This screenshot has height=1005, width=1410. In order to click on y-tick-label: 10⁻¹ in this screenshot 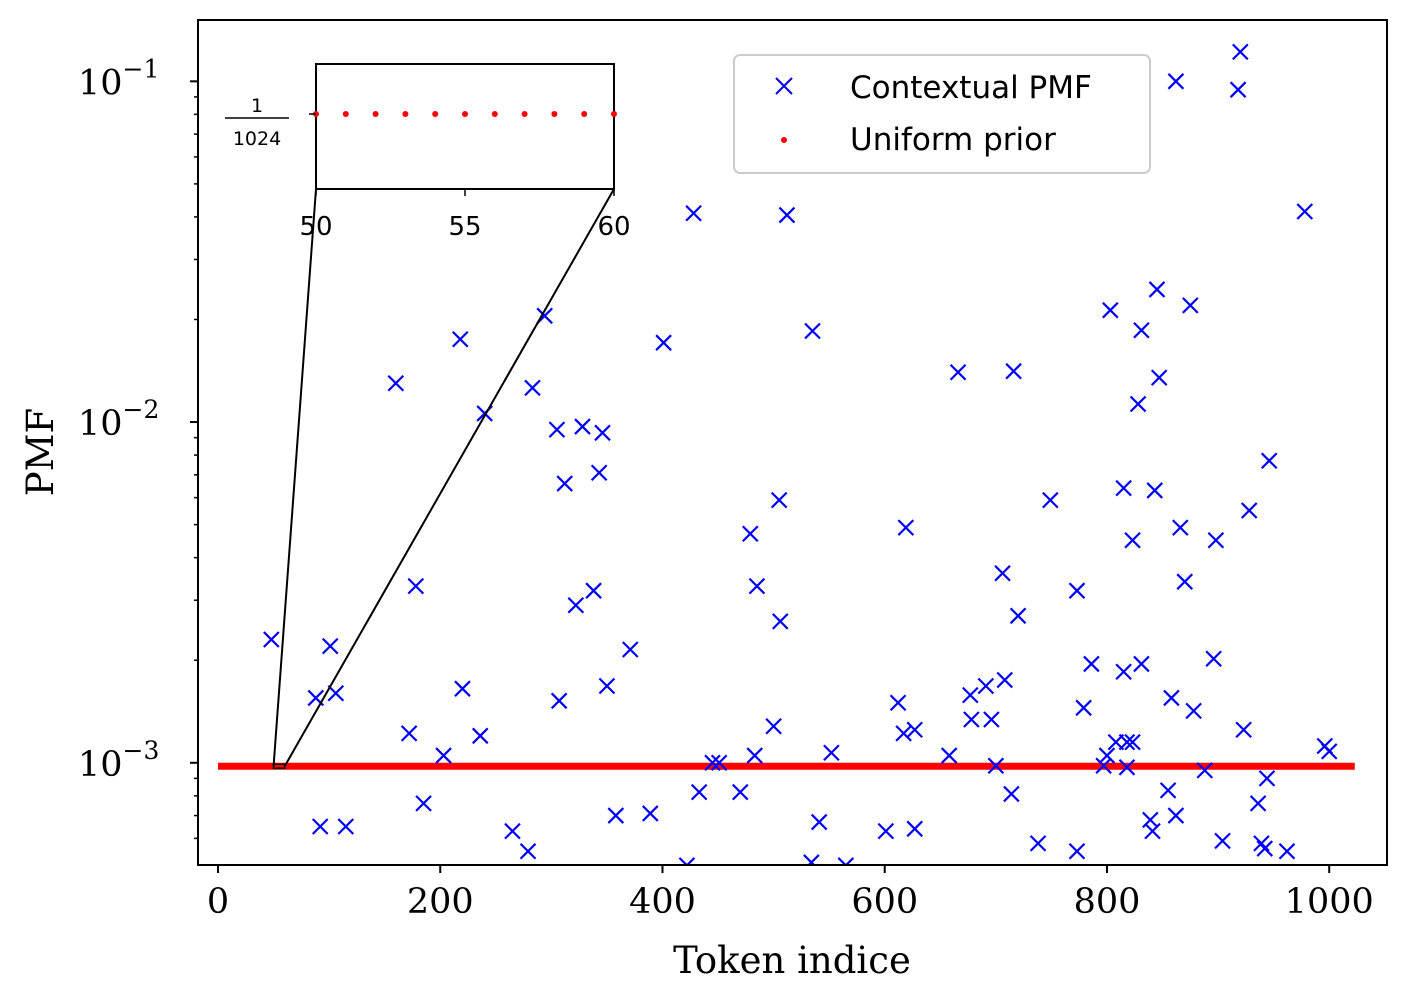, I will do `click(118, 78)`.